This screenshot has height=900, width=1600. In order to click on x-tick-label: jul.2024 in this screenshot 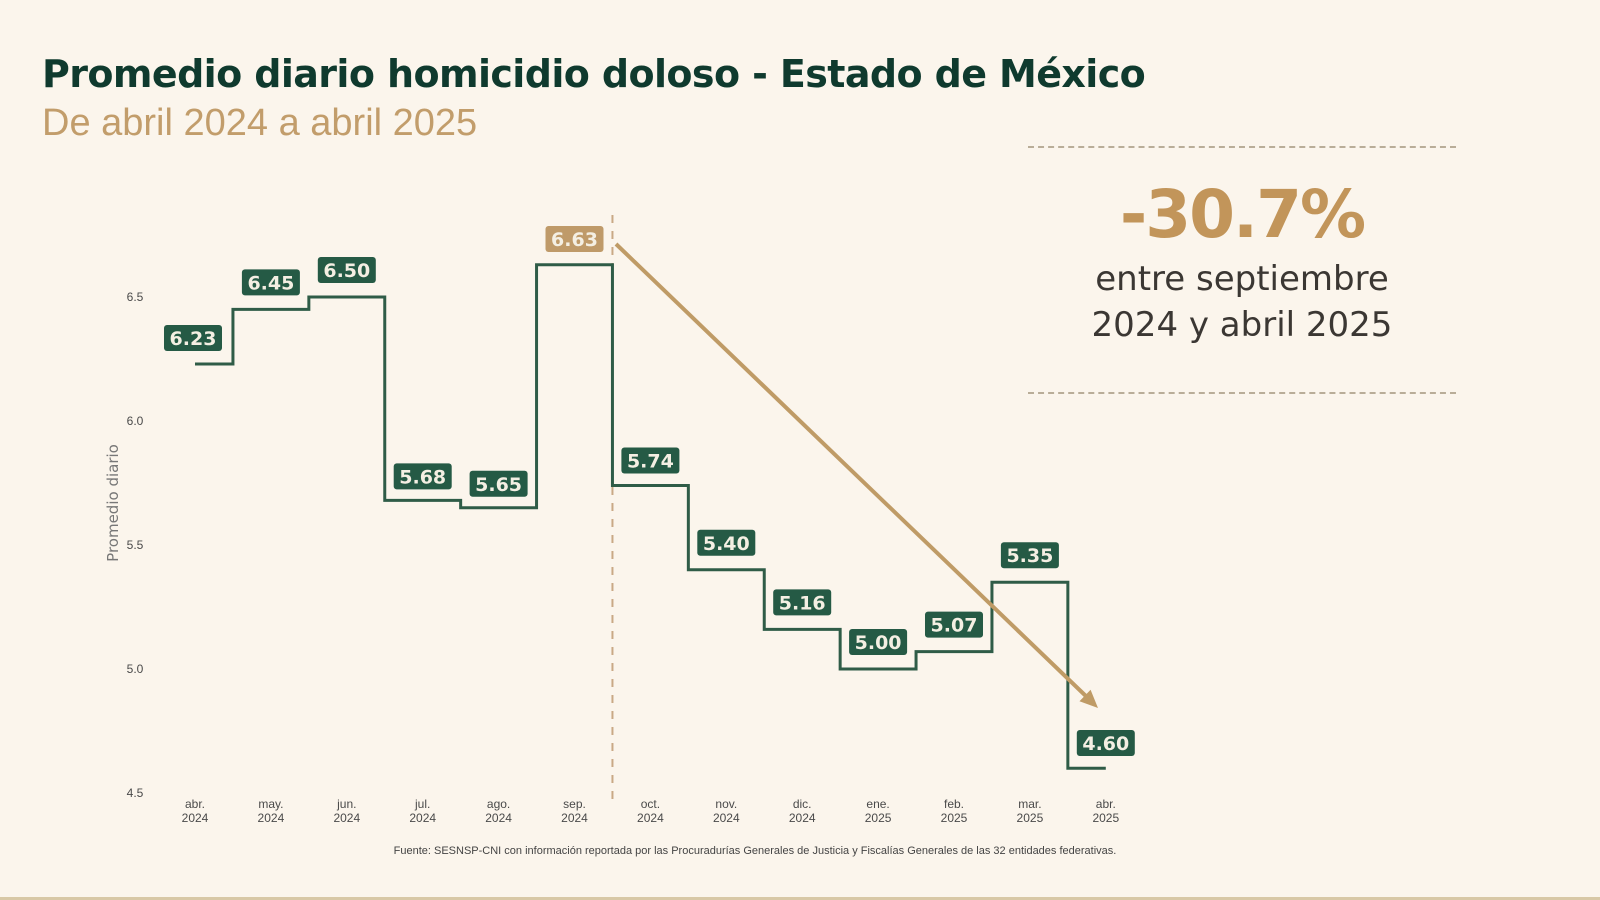, I will do `click(422, 811)`.